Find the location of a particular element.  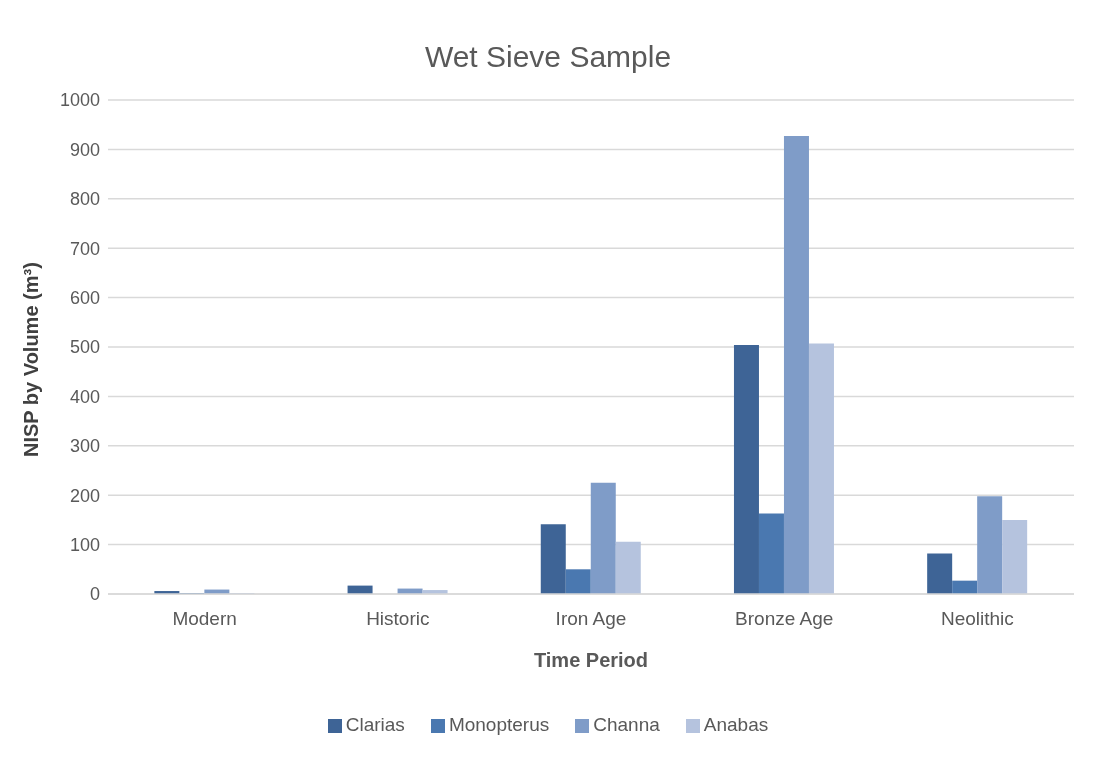

y-axis-title: NISP by Volume (m³) is located at coordinates (31, 359).